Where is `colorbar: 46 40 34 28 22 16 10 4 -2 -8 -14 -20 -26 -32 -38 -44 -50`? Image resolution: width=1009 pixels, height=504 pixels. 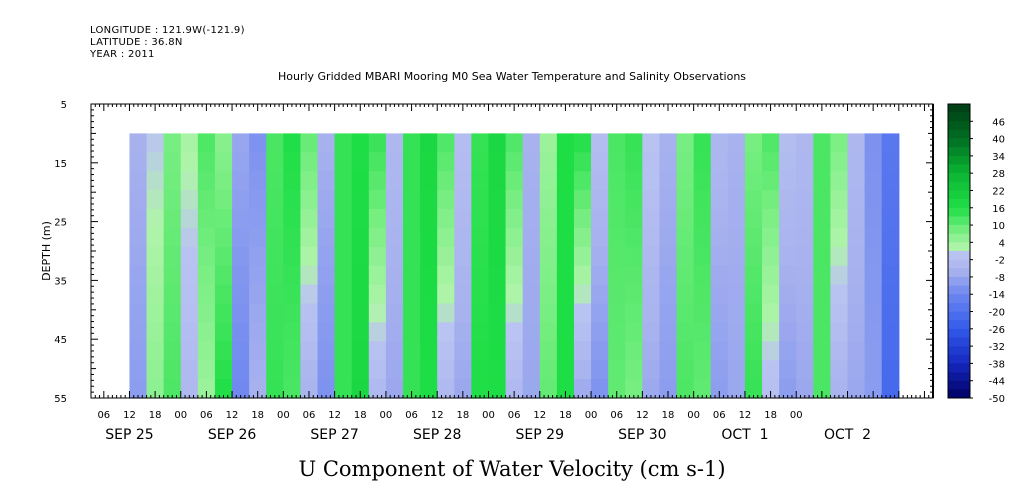
colorbar: 46 40 34 28 22 16 10 4 -2 -8 -14 -20 -26 -32 -38 -44 -50 is located at coordinates (976, 254).